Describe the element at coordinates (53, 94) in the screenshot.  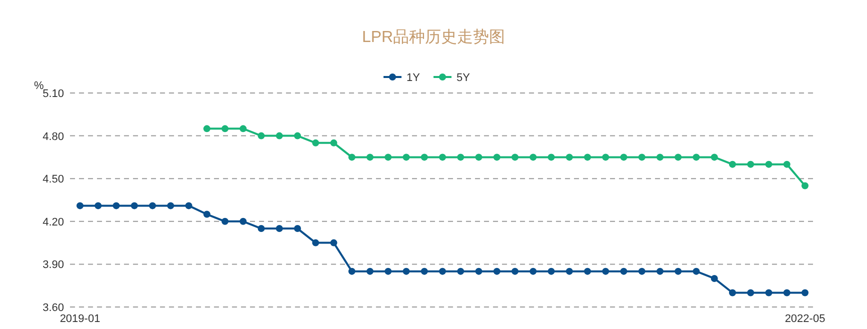
I see `y-tick-label: 5.10` at that location.